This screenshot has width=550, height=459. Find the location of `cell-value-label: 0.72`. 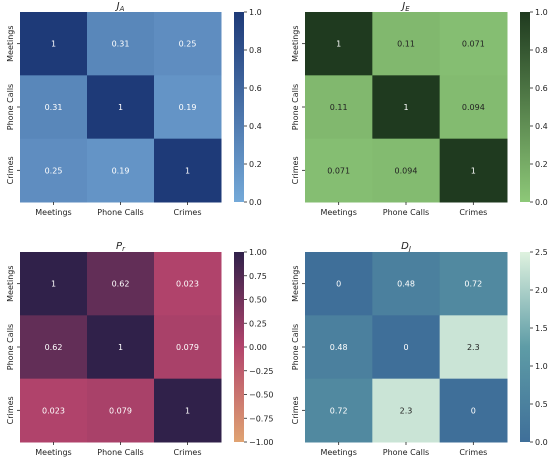

cell-value-label: 0.72 is located at coordinates (339, 410).